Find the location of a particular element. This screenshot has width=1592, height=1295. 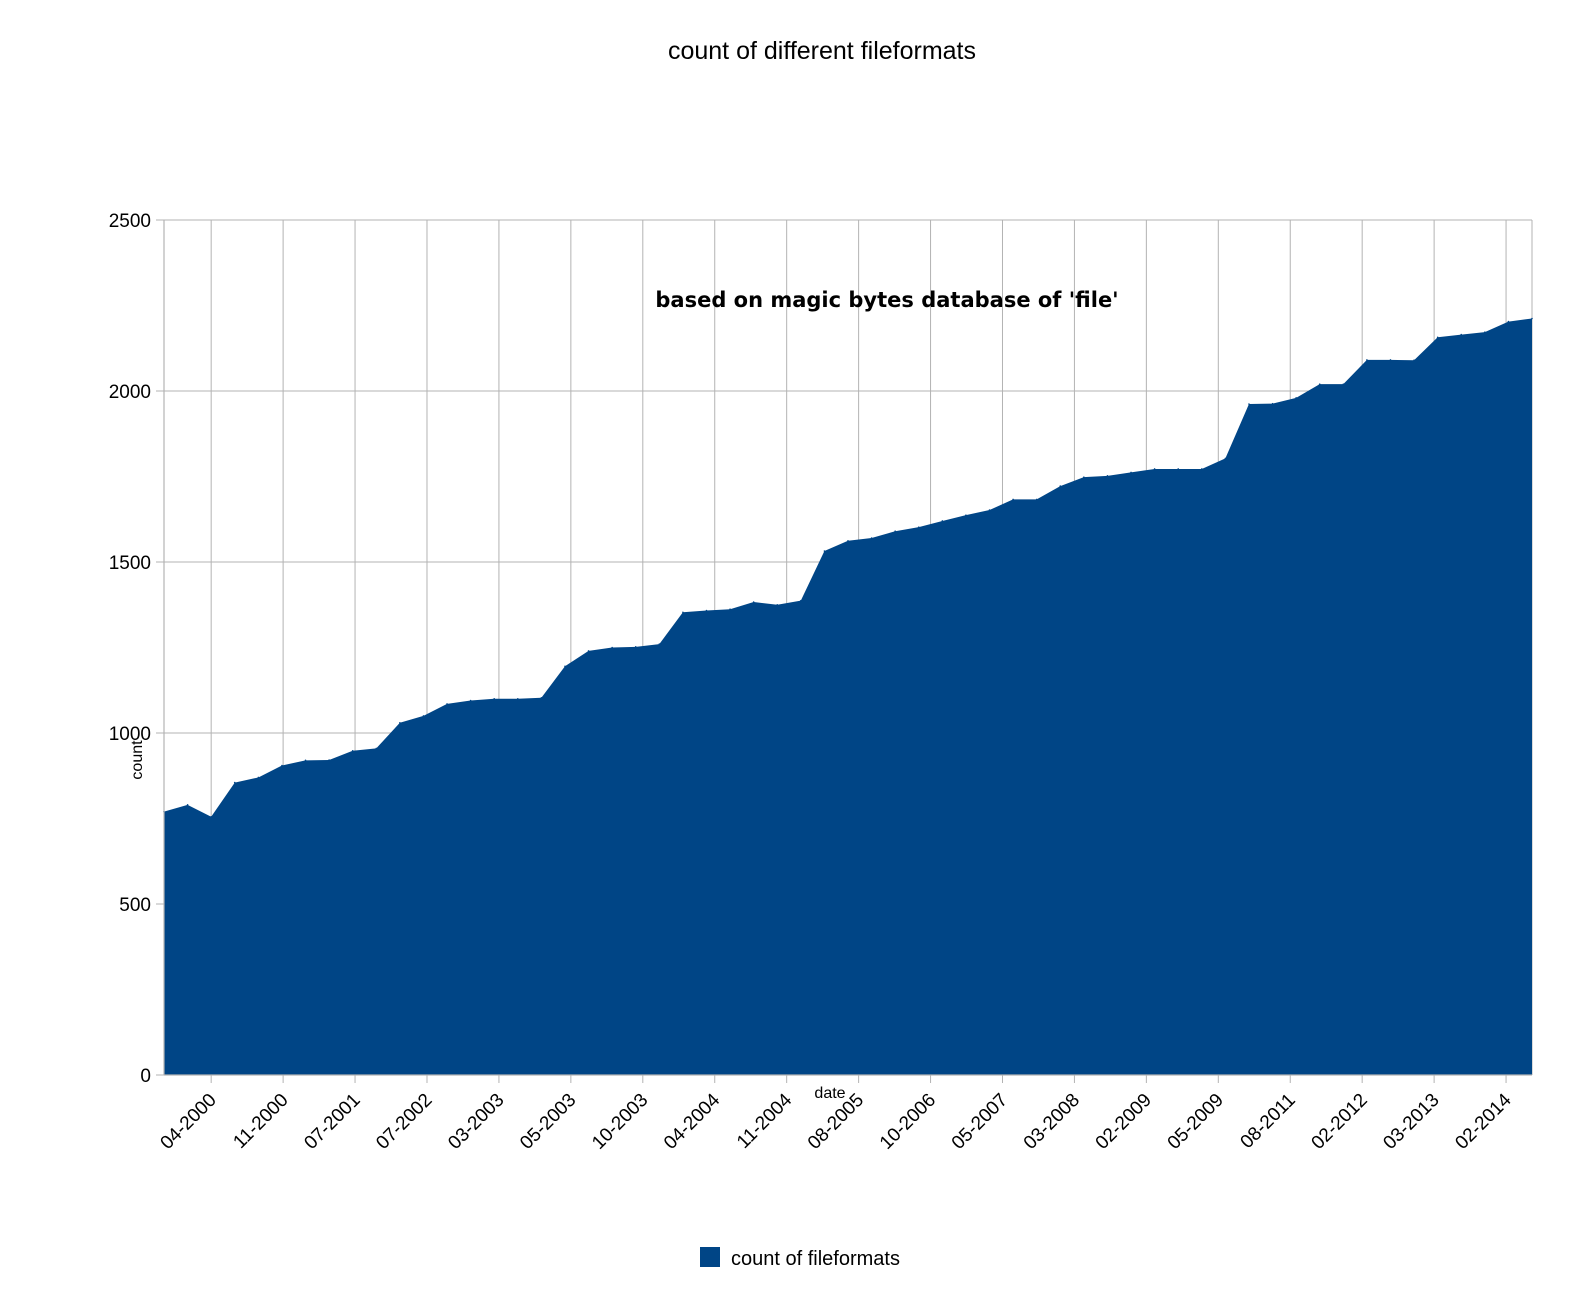

x-tick-label: 11-2004 is located at coordinates (764, 1120).